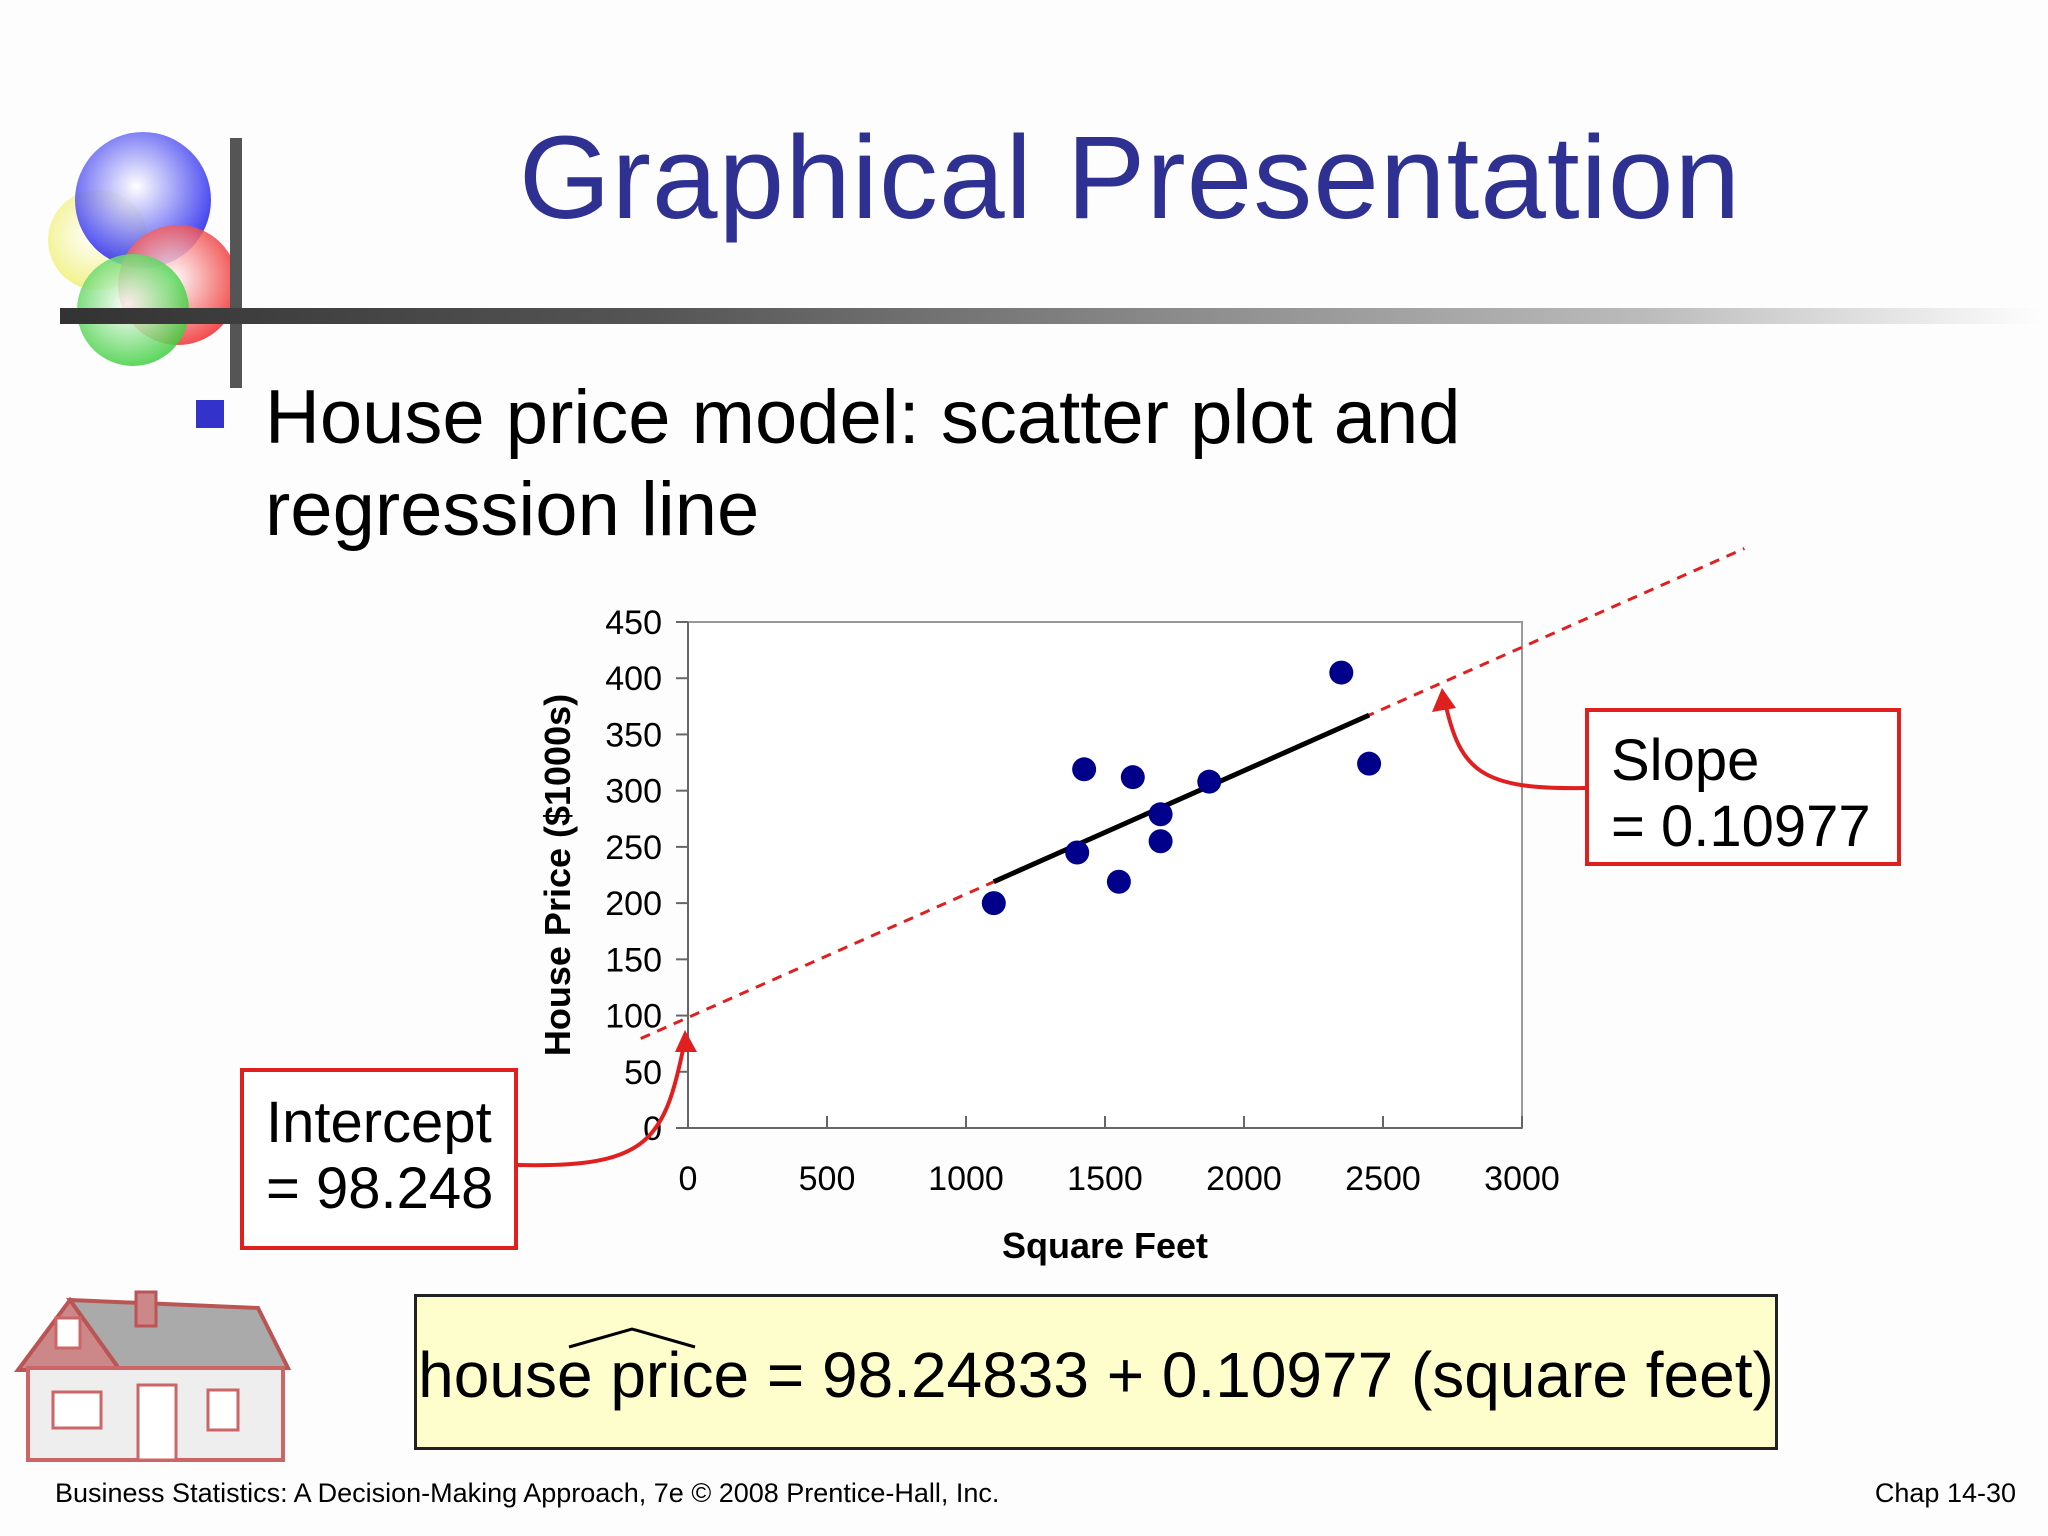  I want to click on equation-equals: =, so click(785, 1375).